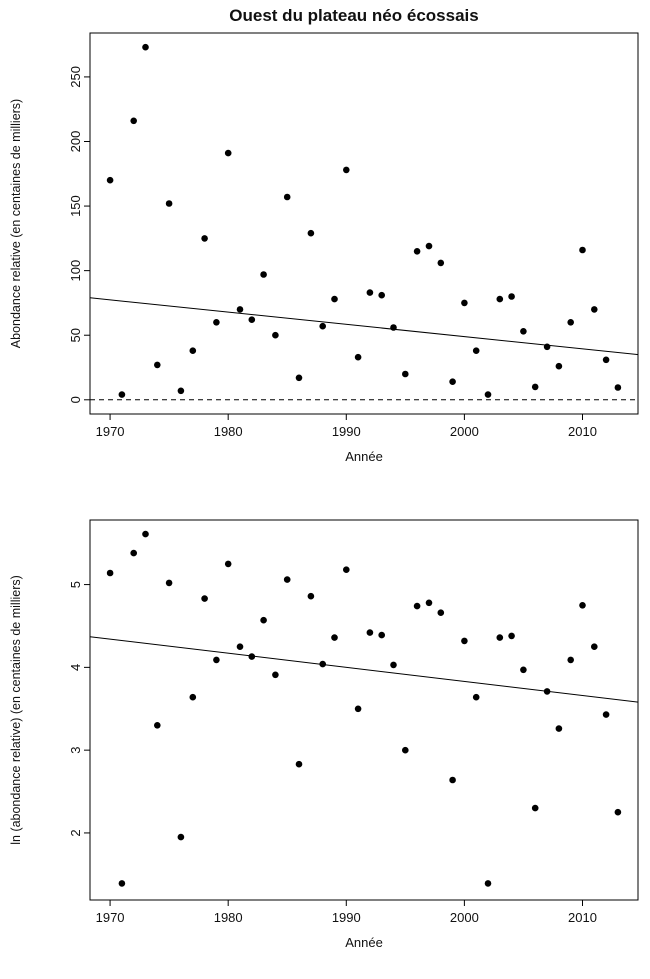 The image size is (650, 979). What do you see at coordinates (75, 750) in the screenshot?
I see `y-axis-tick-label: 3` at bounding box center [75, 750].